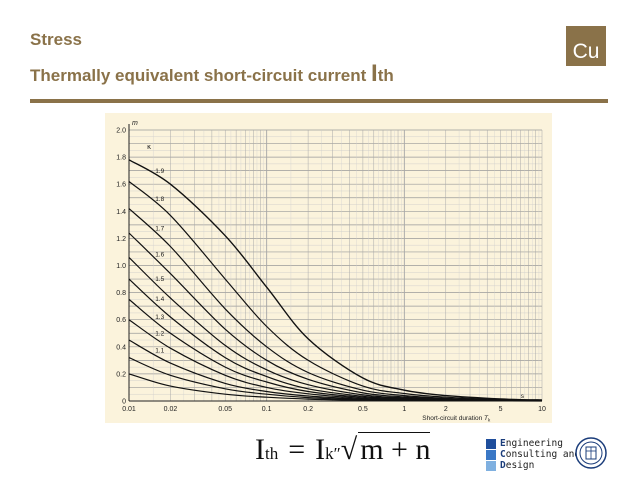  I want to click on x-tick-label: 0.02, so click(171, 409).